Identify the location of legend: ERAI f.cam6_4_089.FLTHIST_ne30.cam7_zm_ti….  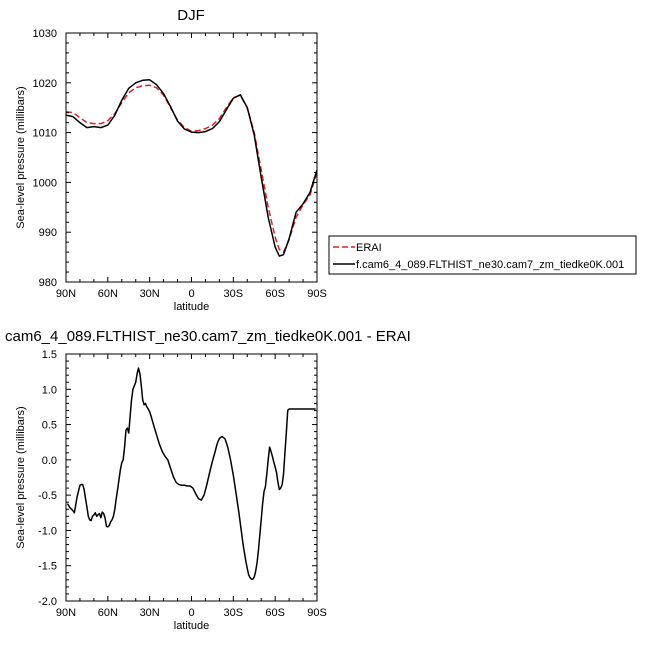
(482, 255).